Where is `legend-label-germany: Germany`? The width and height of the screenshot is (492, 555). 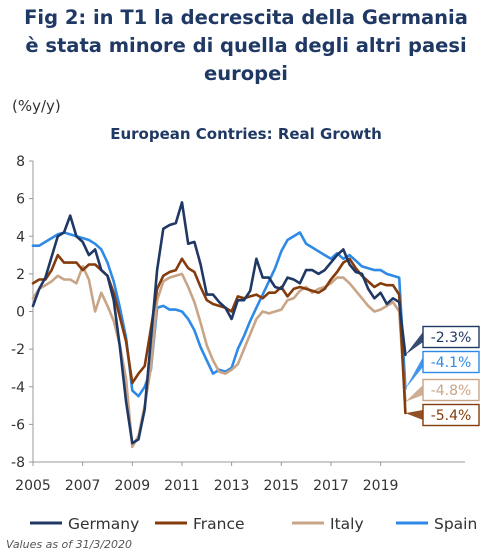
legend-label-germany: Germany is located at coordinates (103, 524).